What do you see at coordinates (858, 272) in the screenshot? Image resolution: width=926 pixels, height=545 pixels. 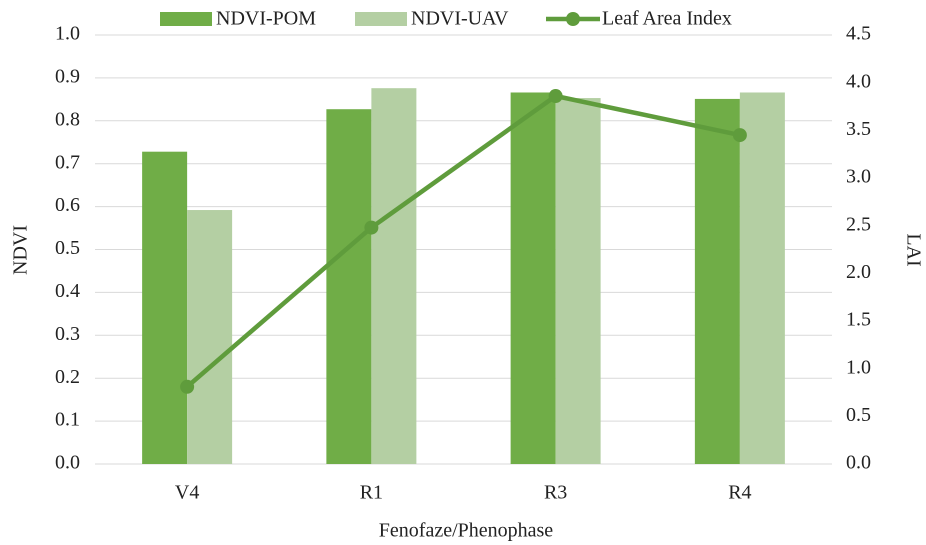 I see `y2-tick-label: 2.0` at bounding box center [858, 272].